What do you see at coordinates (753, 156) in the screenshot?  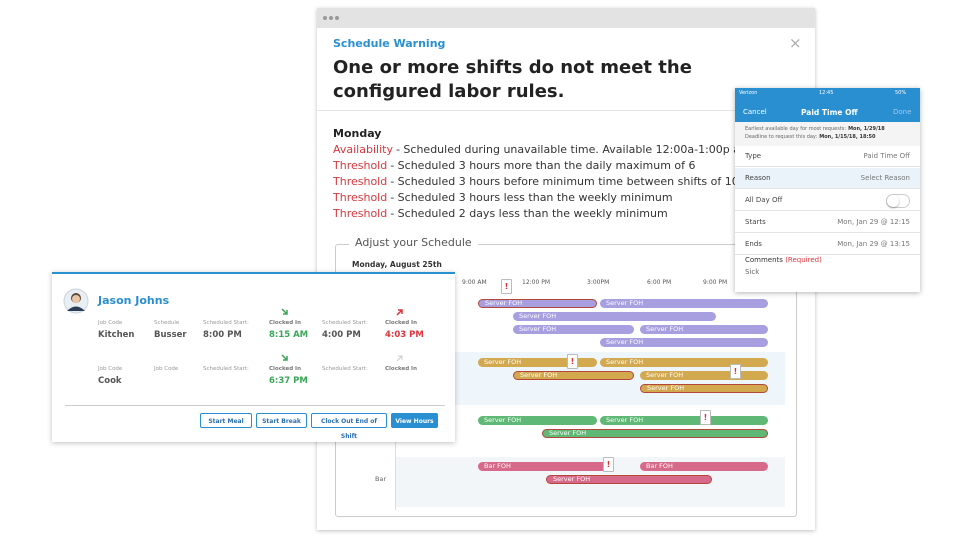 I see `field-label: Type` at bounding box center [753, 156].